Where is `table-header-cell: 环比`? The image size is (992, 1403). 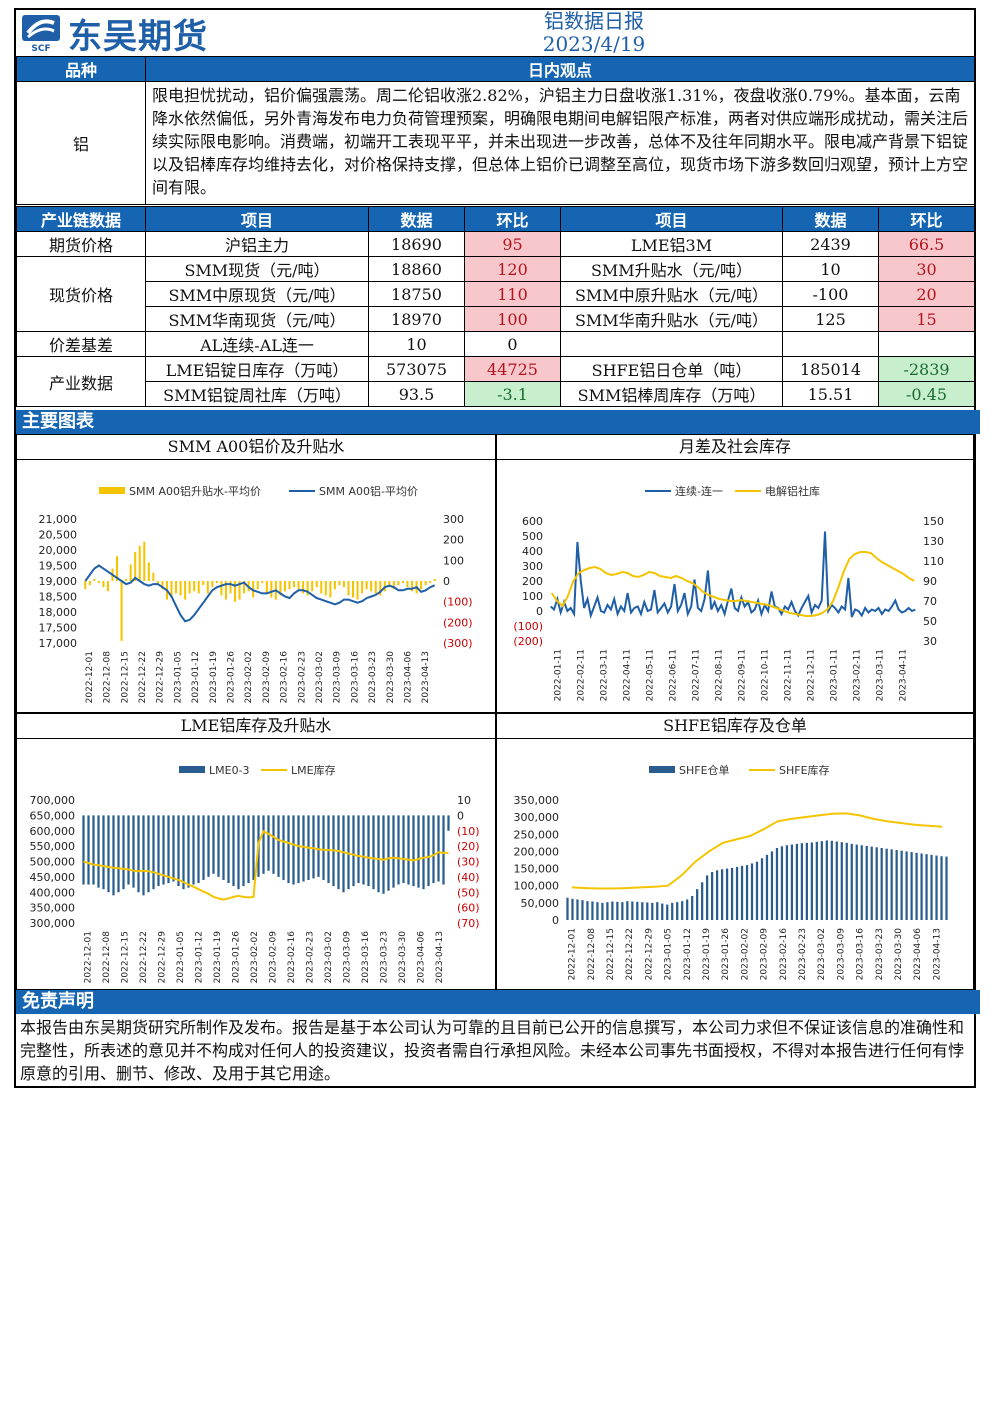
table-header-cell: 环比 is located at coordinates (512, 219).